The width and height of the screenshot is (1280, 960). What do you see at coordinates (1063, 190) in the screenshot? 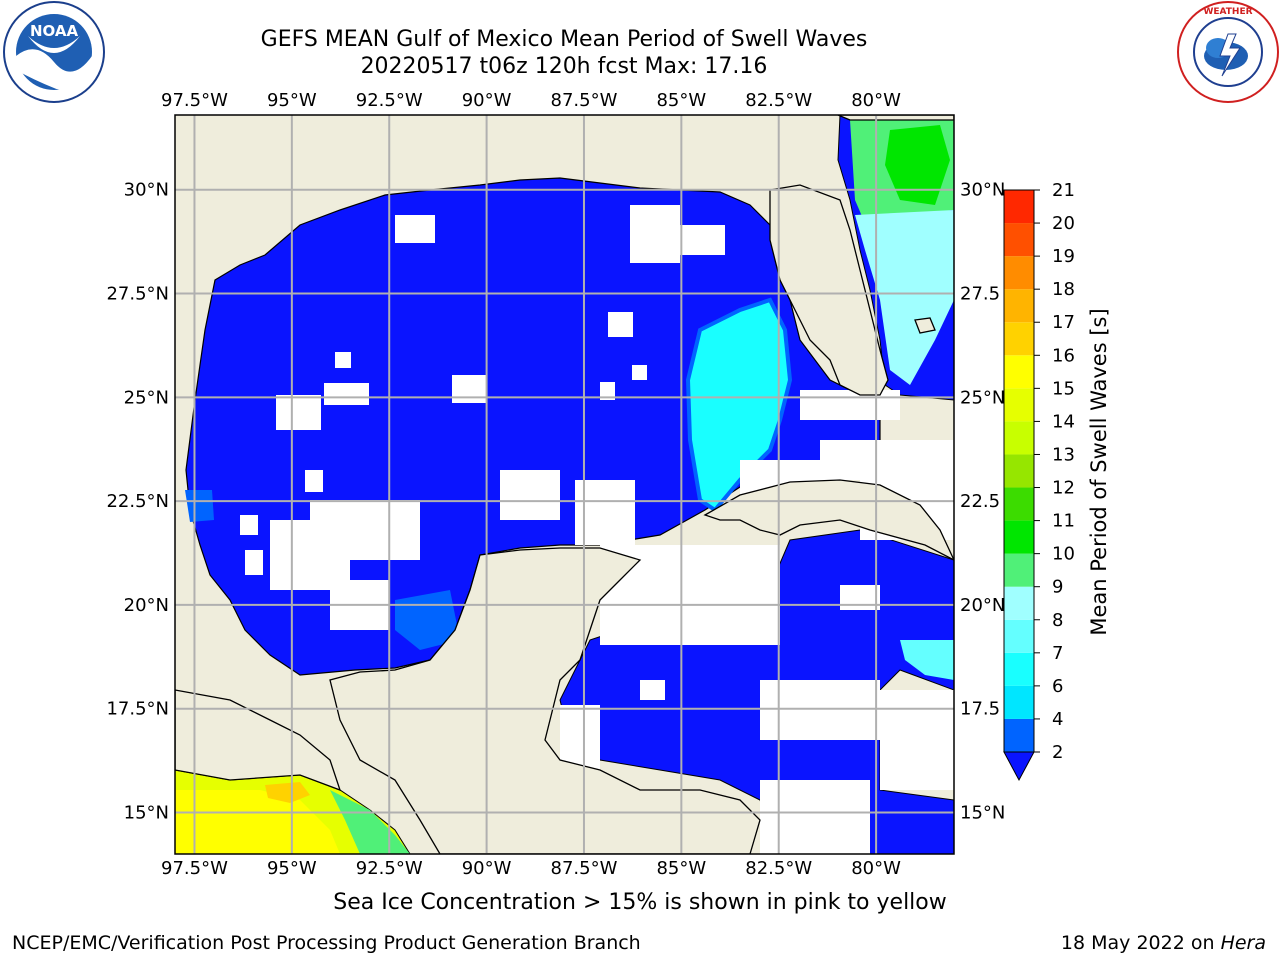
I see `colorbar-tick-label: 21` at bounding box center [1063, 190].